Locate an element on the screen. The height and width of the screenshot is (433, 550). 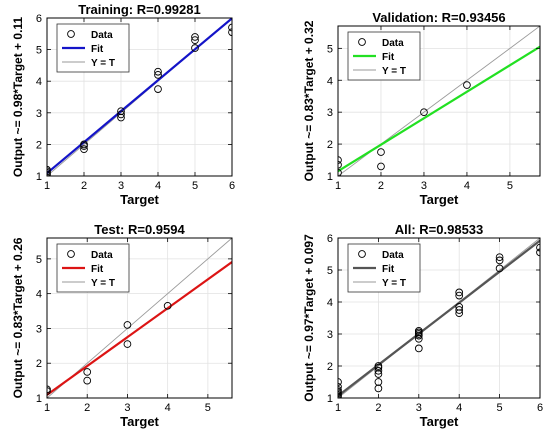
chart-title: Training: R=0.99281 is located at coordinates (139, 9).